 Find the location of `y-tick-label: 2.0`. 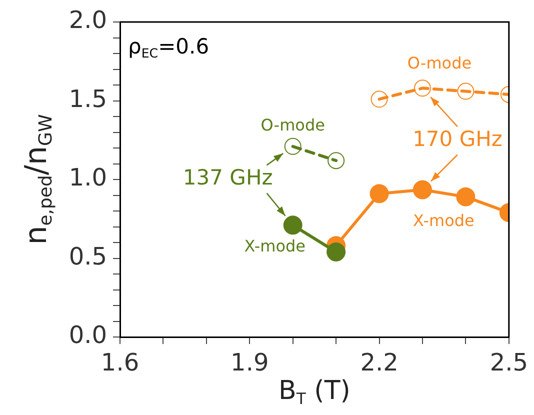

y-tick-label: 2.0 is located at coordinates (87, 20).